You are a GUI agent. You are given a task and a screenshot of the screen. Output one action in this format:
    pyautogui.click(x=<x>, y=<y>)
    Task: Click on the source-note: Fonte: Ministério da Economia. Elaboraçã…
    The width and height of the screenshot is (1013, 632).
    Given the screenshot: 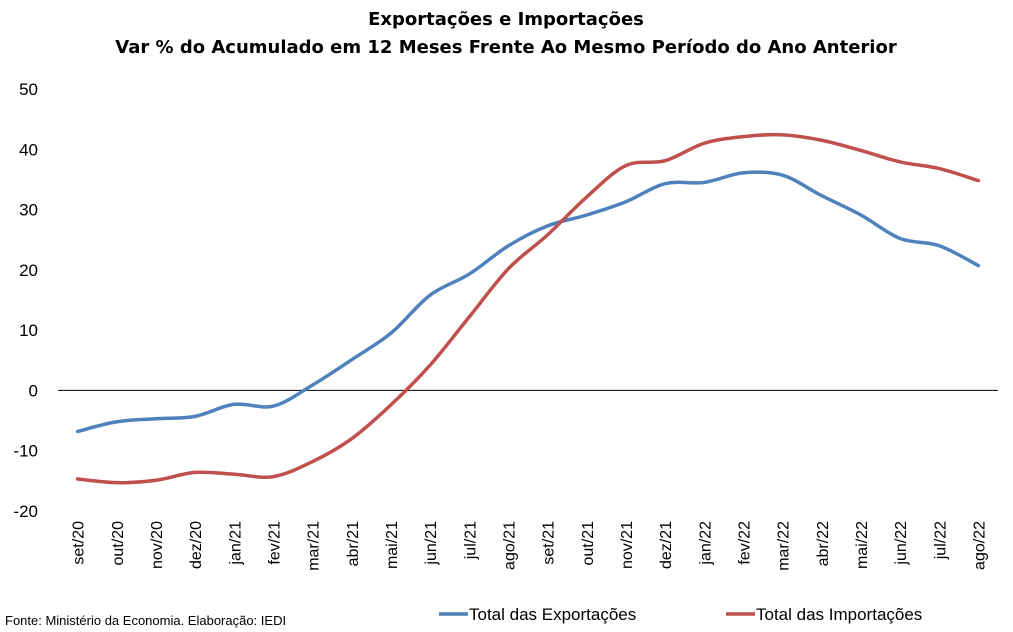 What is the action you would take?
    pyautogui.click(x=145, y=620)
    